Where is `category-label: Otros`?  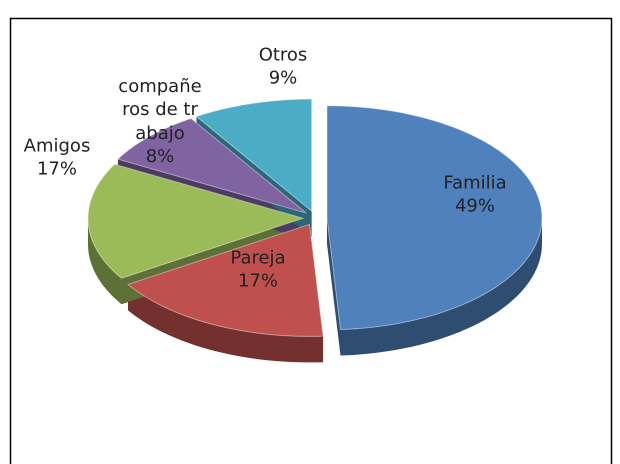
category-label: Otros is located at coordinates (283, 55).